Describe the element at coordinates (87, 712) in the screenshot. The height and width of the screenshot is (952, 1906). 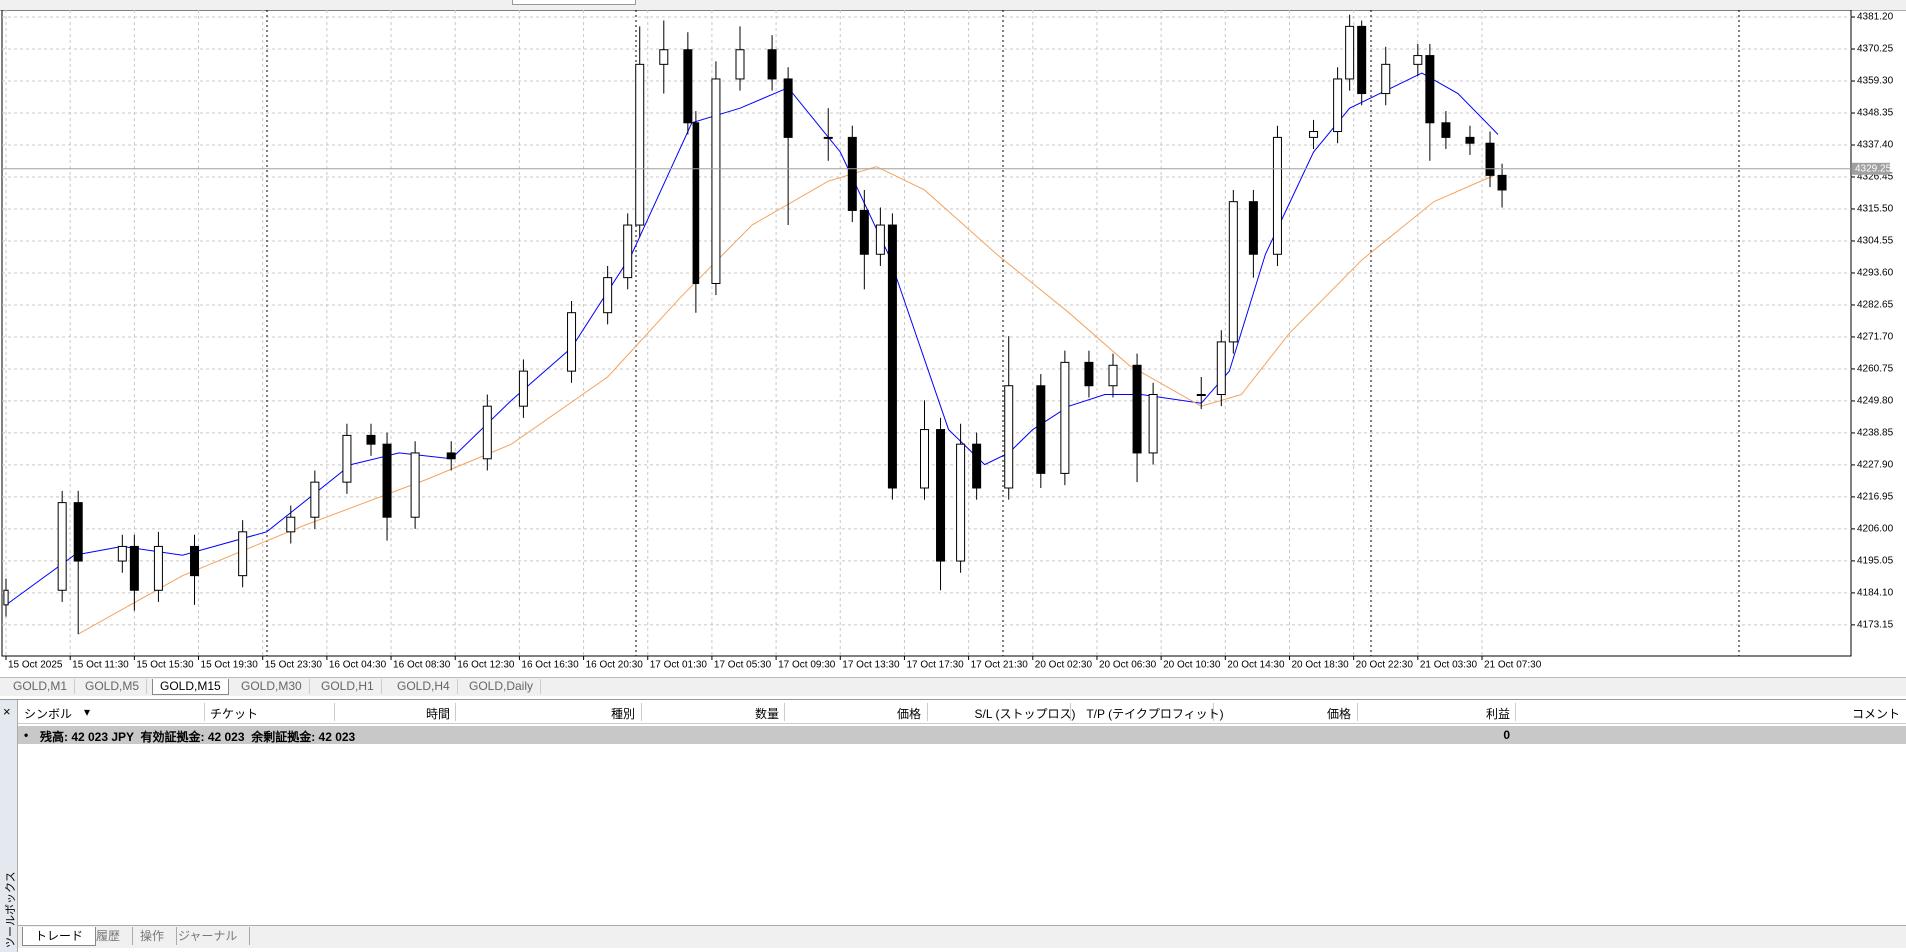
I see `sort-arrow: ▾` at that location.